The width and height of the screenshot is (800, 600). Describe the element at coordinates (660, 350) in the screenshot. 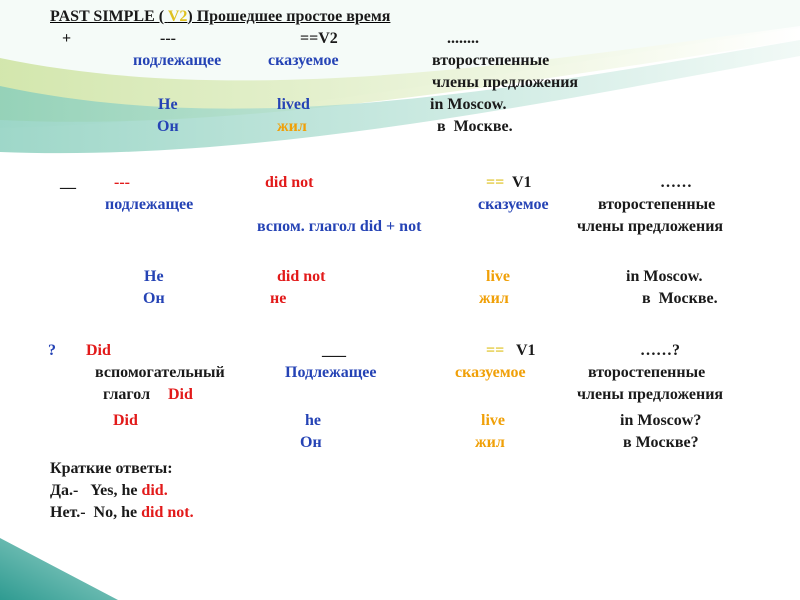

I see `text-segment: ……?` at that location.